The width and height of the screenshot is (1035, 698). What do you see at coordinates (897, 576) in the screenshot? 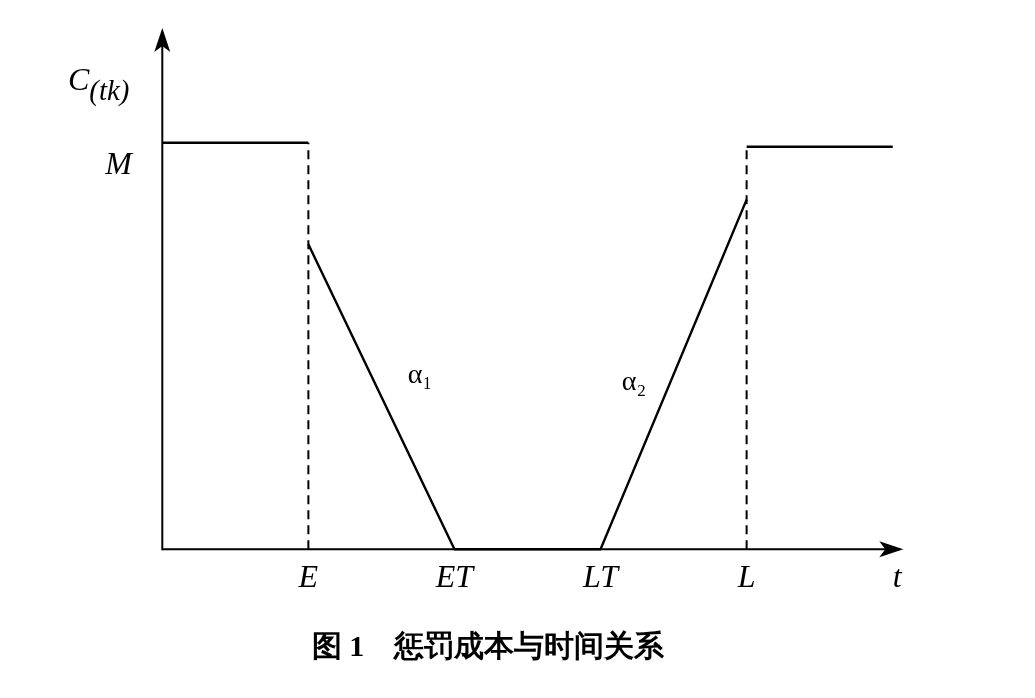
I see `xlabel: t` at bounding box center [897, 576].